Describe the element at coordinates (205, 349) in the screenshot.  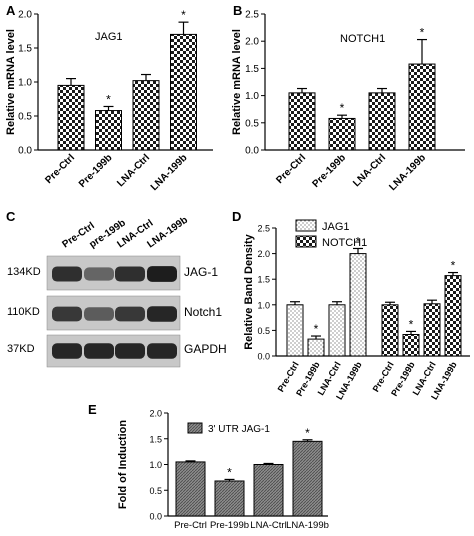
I see `blot-protein-label: GAPDH` at that location.